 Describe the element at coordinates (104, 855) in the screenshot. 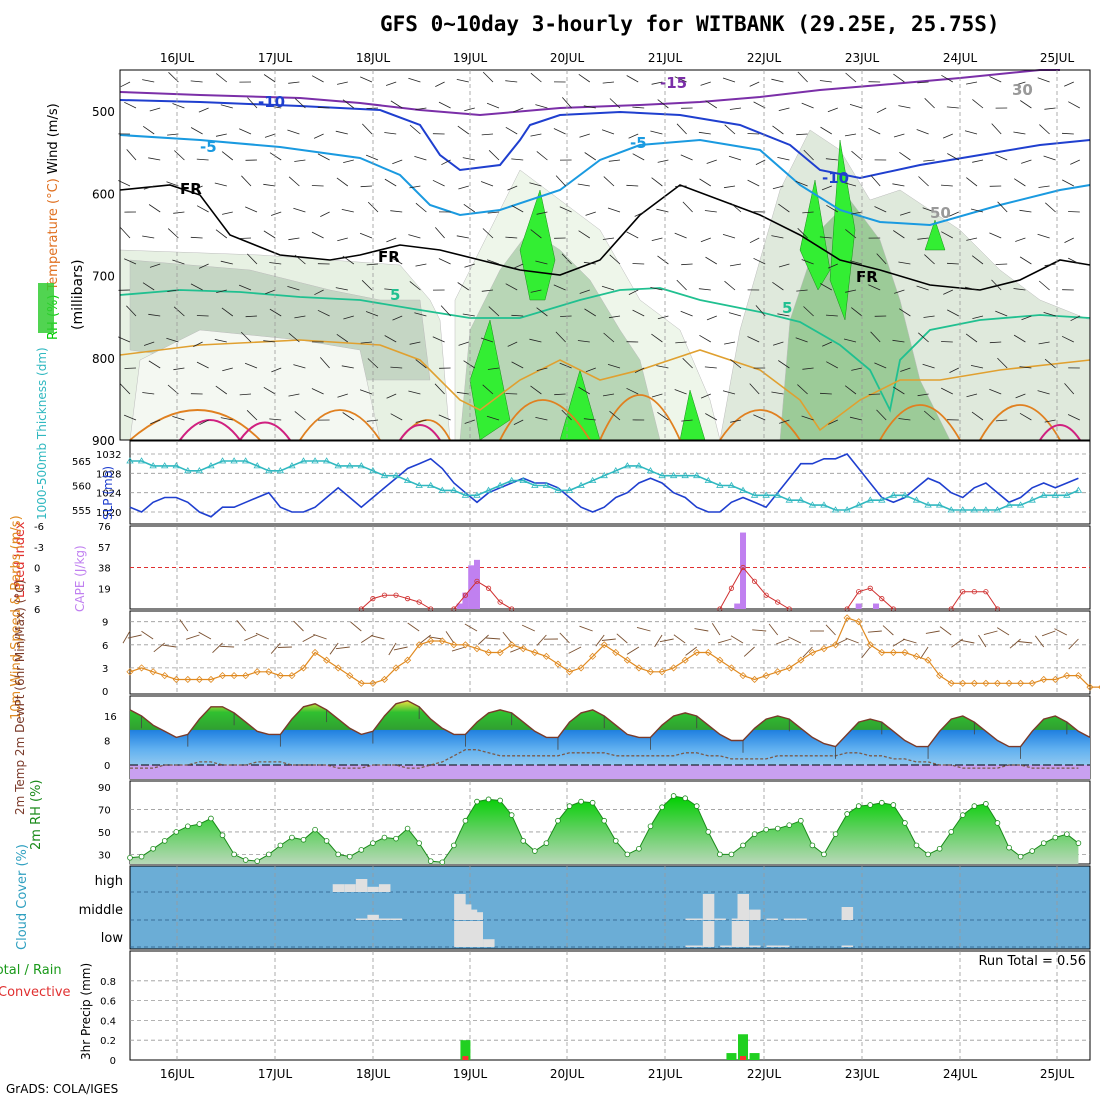

I see `rh-tick-label: 30` at that location.